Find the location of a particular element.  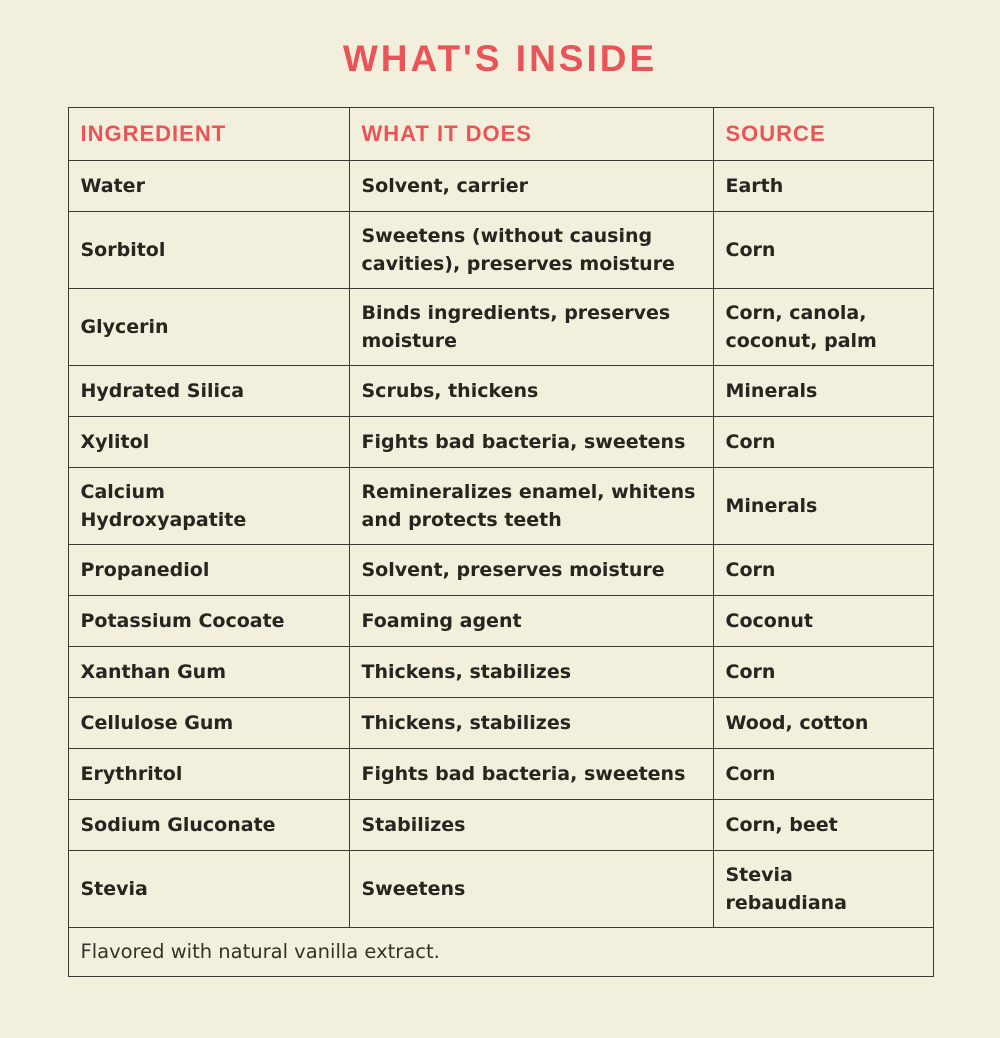

table-row: Hydrated Silica Scrubs, thickens Minerals is located at coordinates (500, 391).